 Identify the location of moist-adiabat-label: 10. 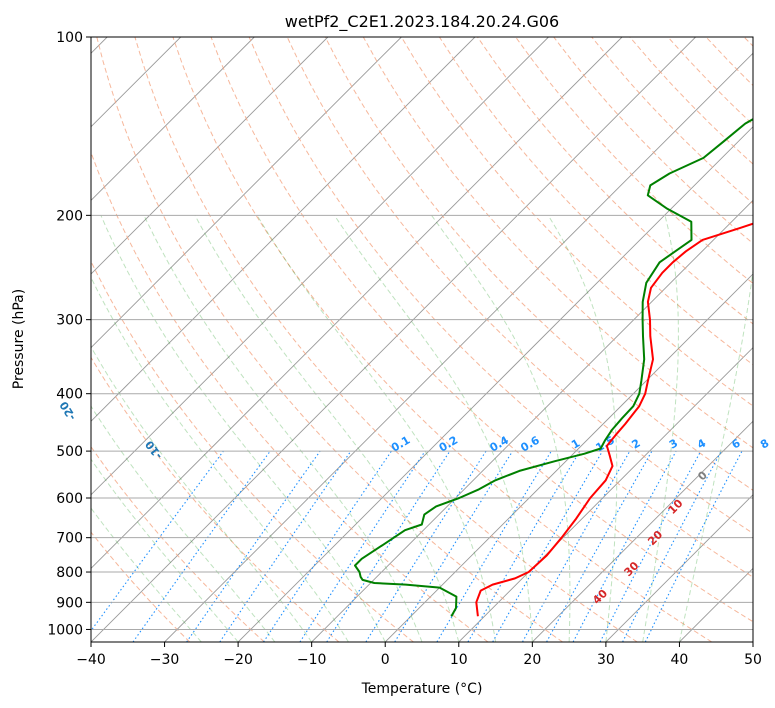
(676, 507).